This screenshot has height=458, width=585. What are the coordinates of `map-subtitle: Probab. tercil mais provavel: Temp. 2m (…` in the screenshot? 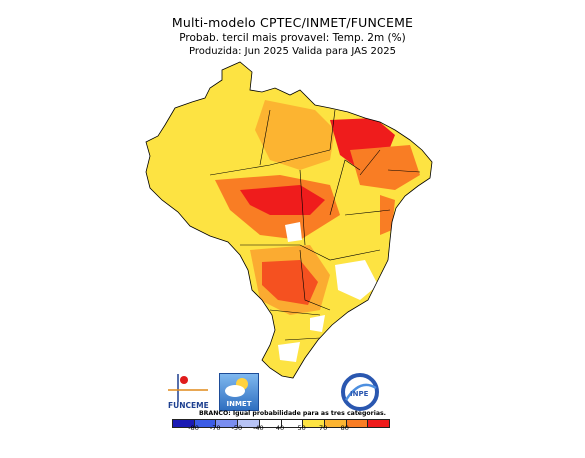 It's located at (292, 38).